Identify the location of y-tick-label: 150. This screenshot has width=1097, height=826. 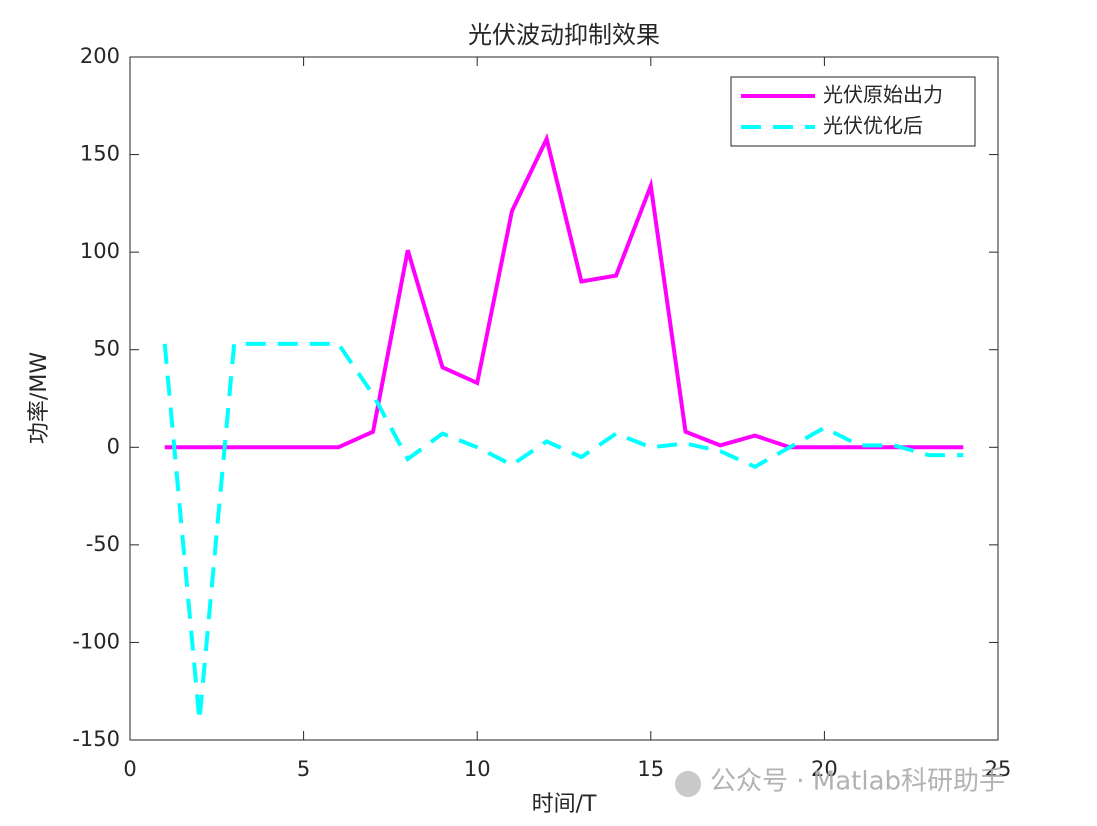
(100, 154).